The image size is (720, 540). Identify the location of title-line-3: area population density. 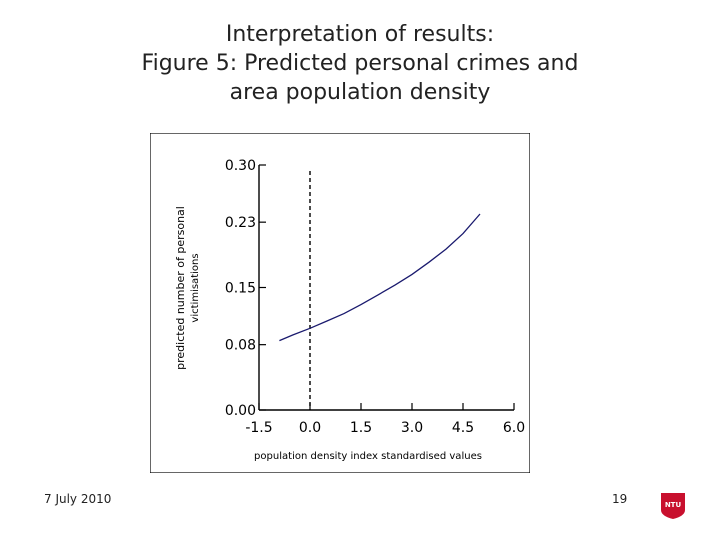
(360, 92).